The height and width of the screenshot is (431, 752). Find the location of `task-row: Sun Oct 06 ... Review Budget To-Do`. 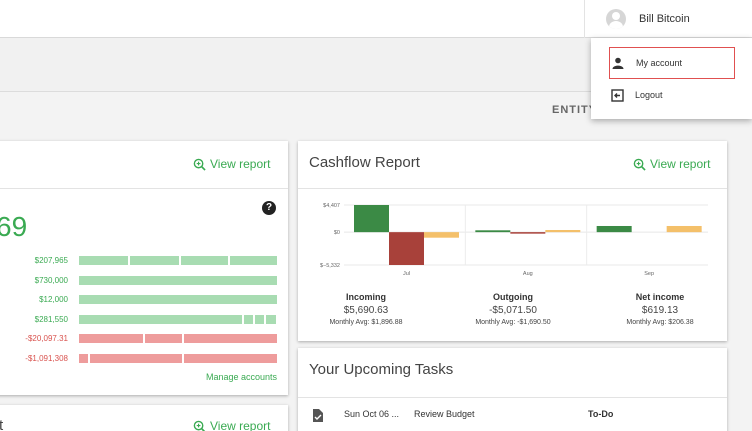

task-row: Sun Oct 06 ... Review Budget To-Do is located at coordinates (512, 415).